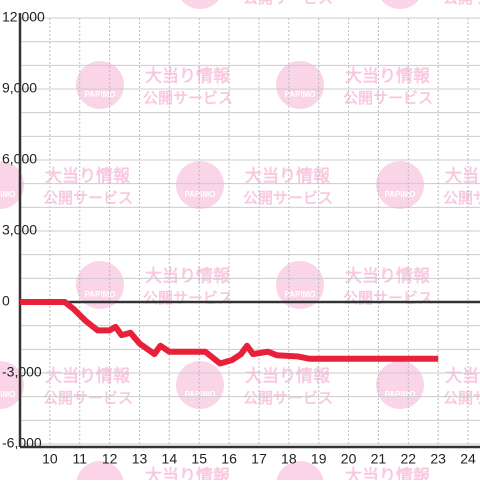 The image size is (480, 485). Describe the element at coordinates (319, 459) in the screenshot. I see `x-tick-label: 19` at that location.